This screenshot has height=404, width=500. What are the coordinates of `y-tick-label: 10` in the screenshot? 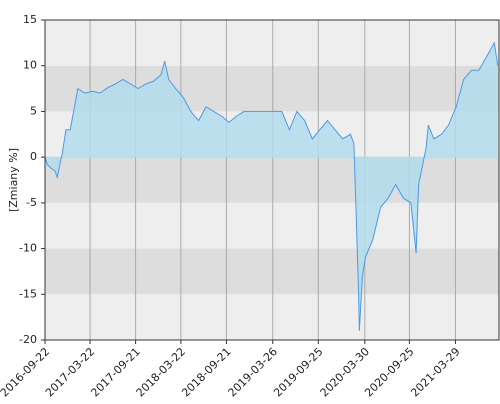 It's located at (30, 65).